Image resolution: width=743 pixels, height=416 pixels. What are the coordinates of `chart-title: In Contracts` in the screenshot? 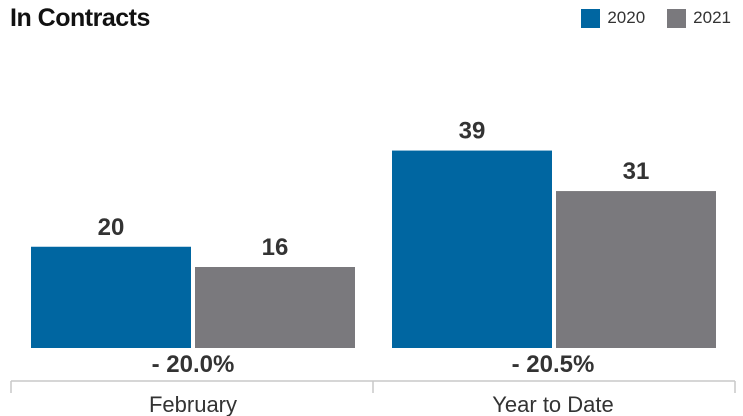 It's located at (80, 18).